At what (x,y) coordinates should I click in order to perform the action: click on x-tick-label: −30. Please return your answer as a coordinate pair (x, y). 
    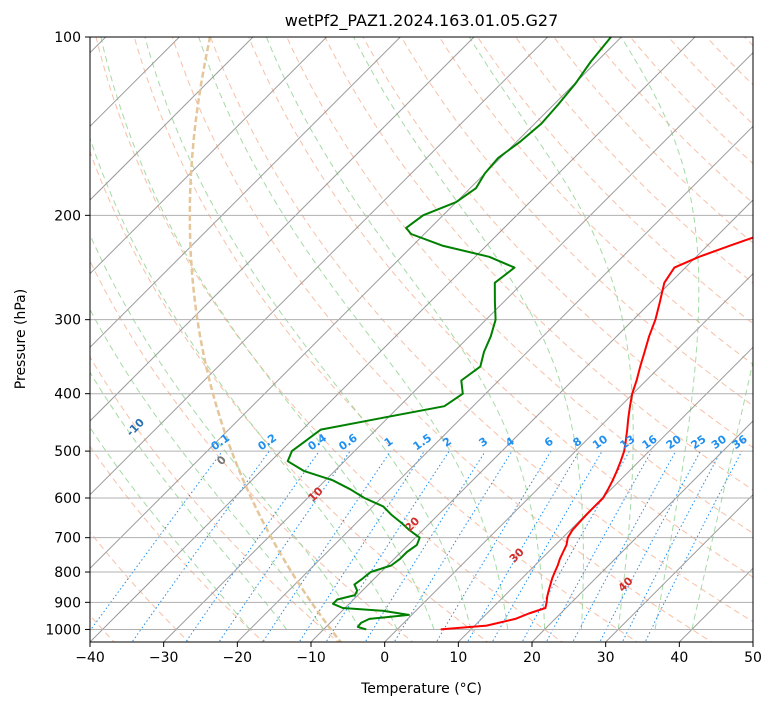
    Looking at the image, I should click on (164, 658).